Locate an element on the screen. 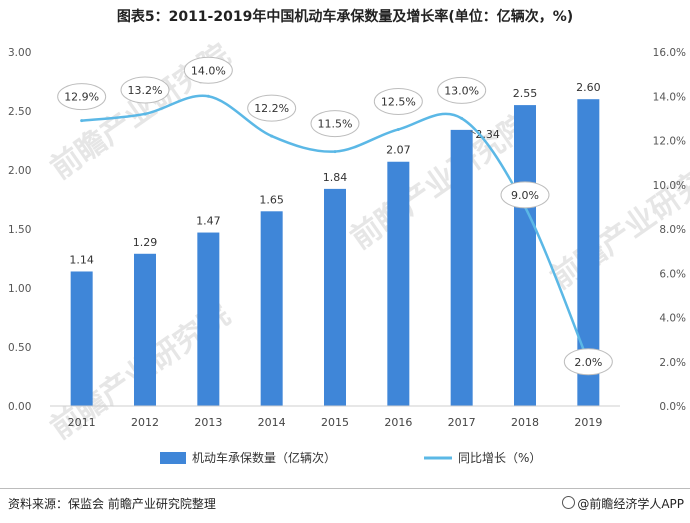  bar-value-label: 2.60 is located at coordinates (588, 87).